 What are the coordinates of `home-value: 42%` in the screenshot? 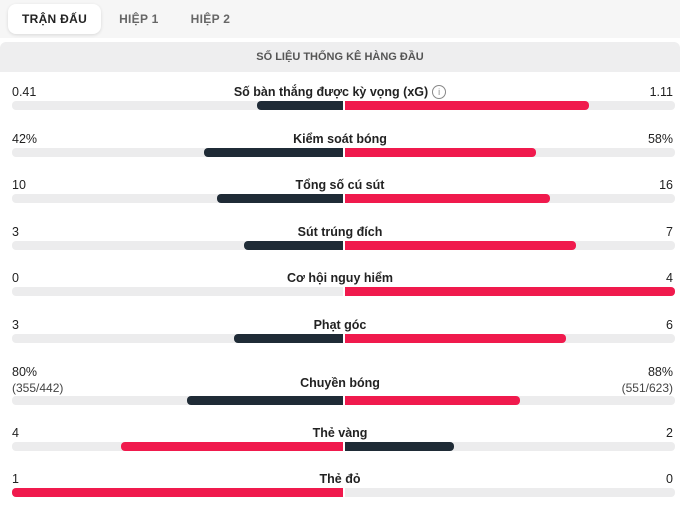 It's located at (24, 139).